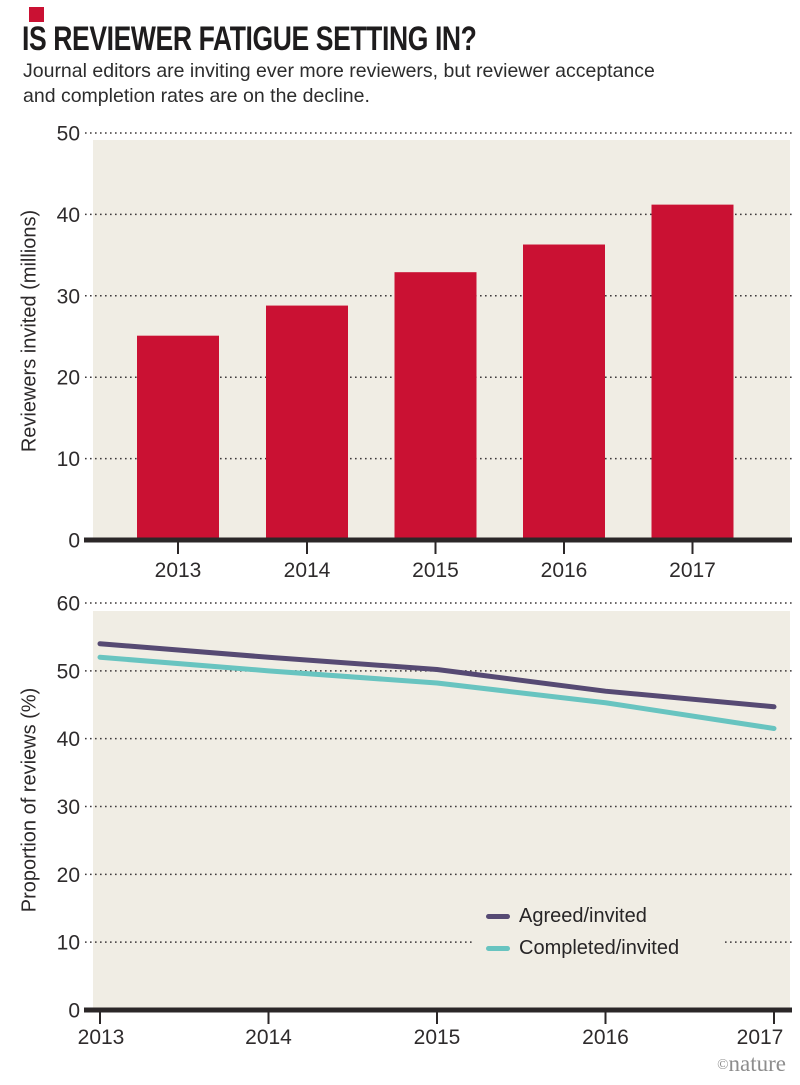 This screenshot has width=800, height=1085. Describe the element at coordinates (597, 933) in the screenshot. I see `legend: Agreed/invited Completed/invited` at that location.